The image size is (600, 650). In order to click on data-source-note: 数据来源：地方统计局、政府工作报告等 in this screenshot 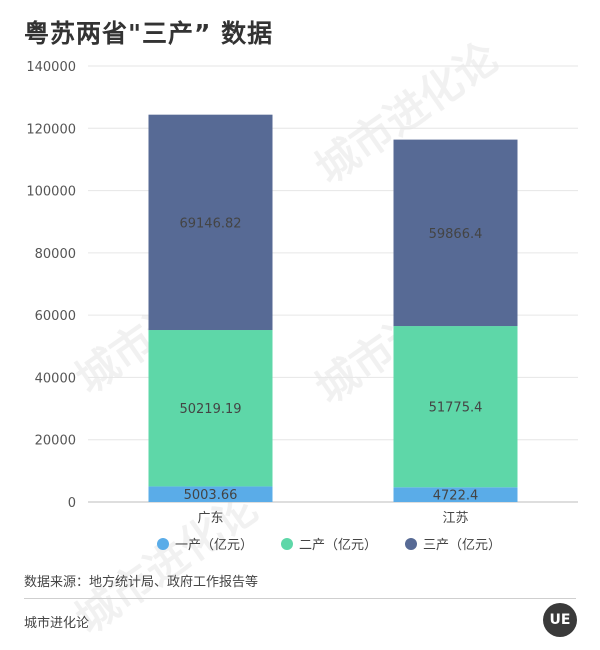, I will do `click(141, 582)`.